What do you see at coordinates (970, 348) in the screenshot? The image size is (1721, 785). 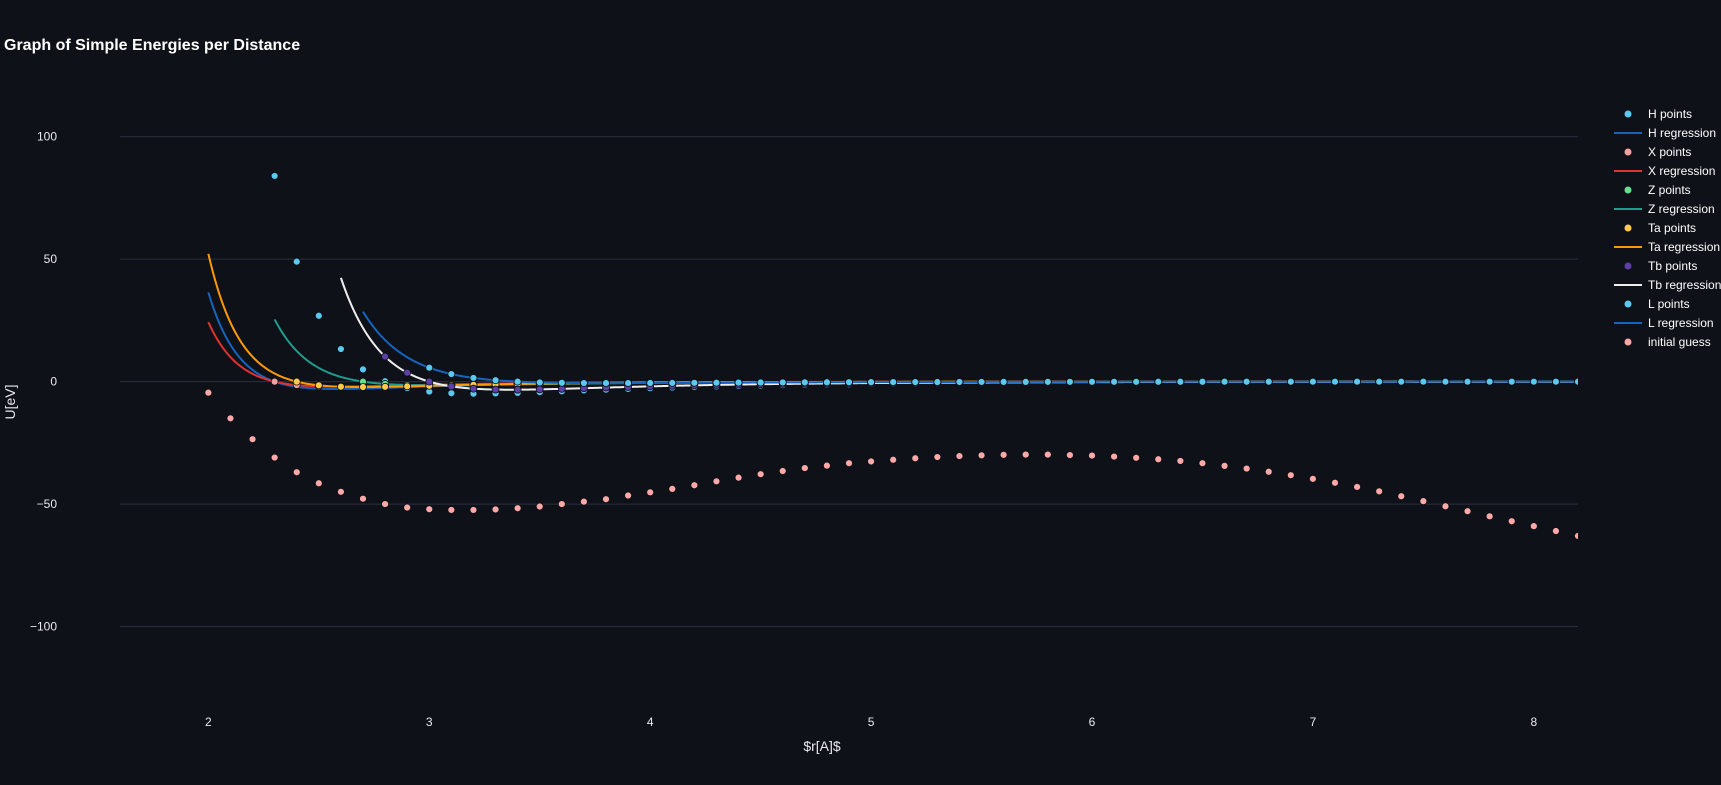 I see `series-line` at bounding box center [970, 348].